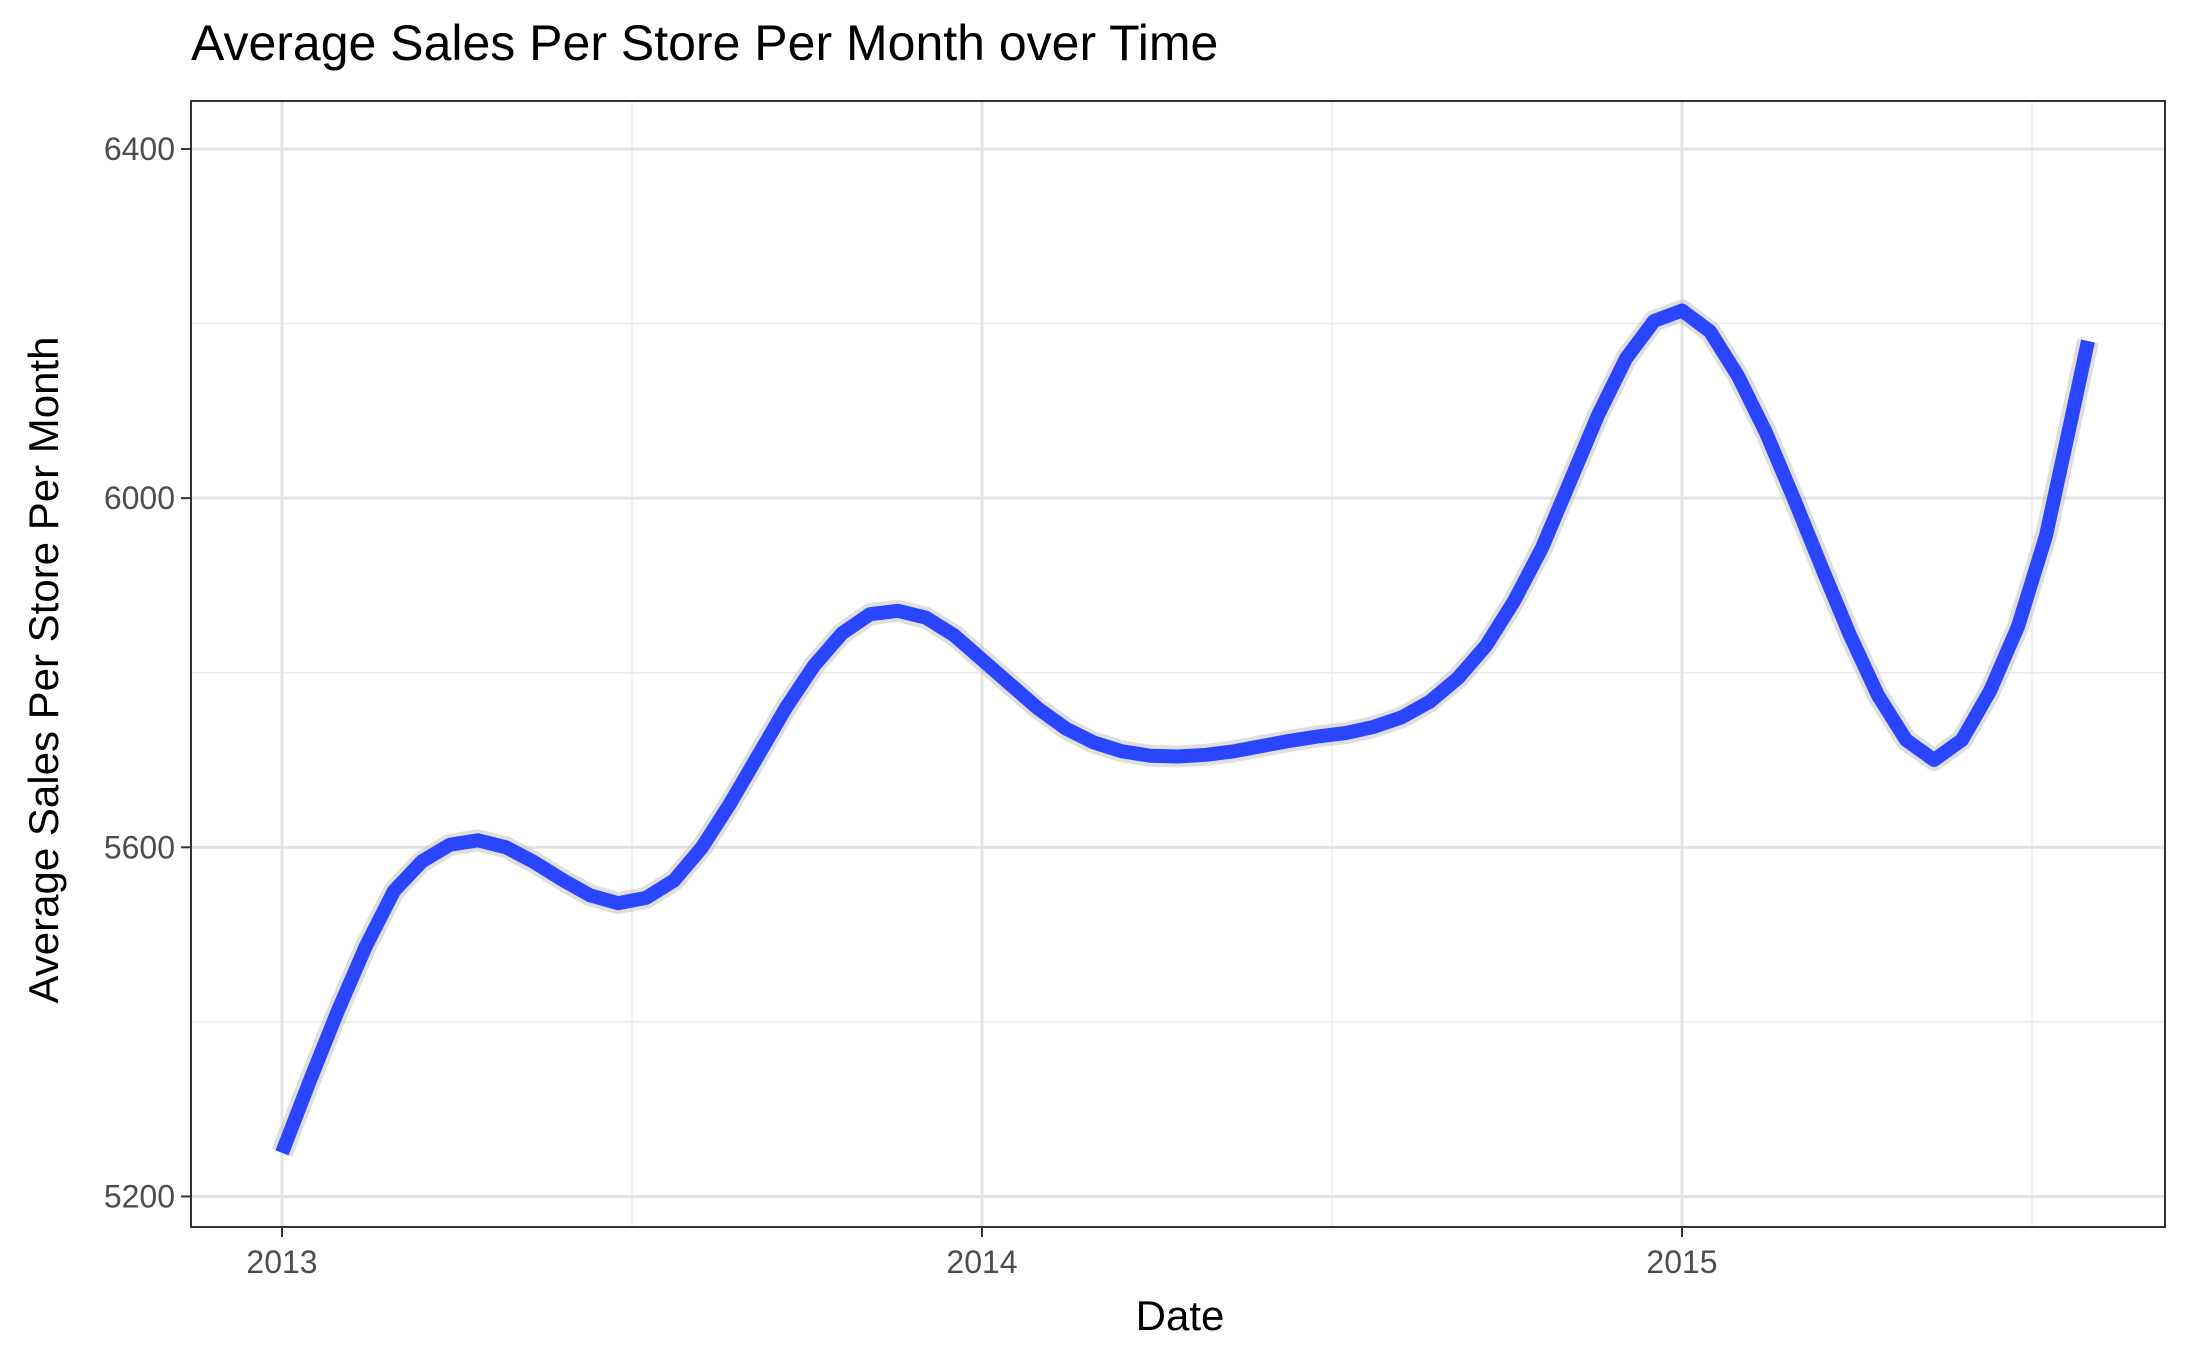 The height and width of the screenshot is (1351, 2187). Describe the element at coordinates (139, 847) in the screenshot. I see `y-tick-label: 5600` at that location.